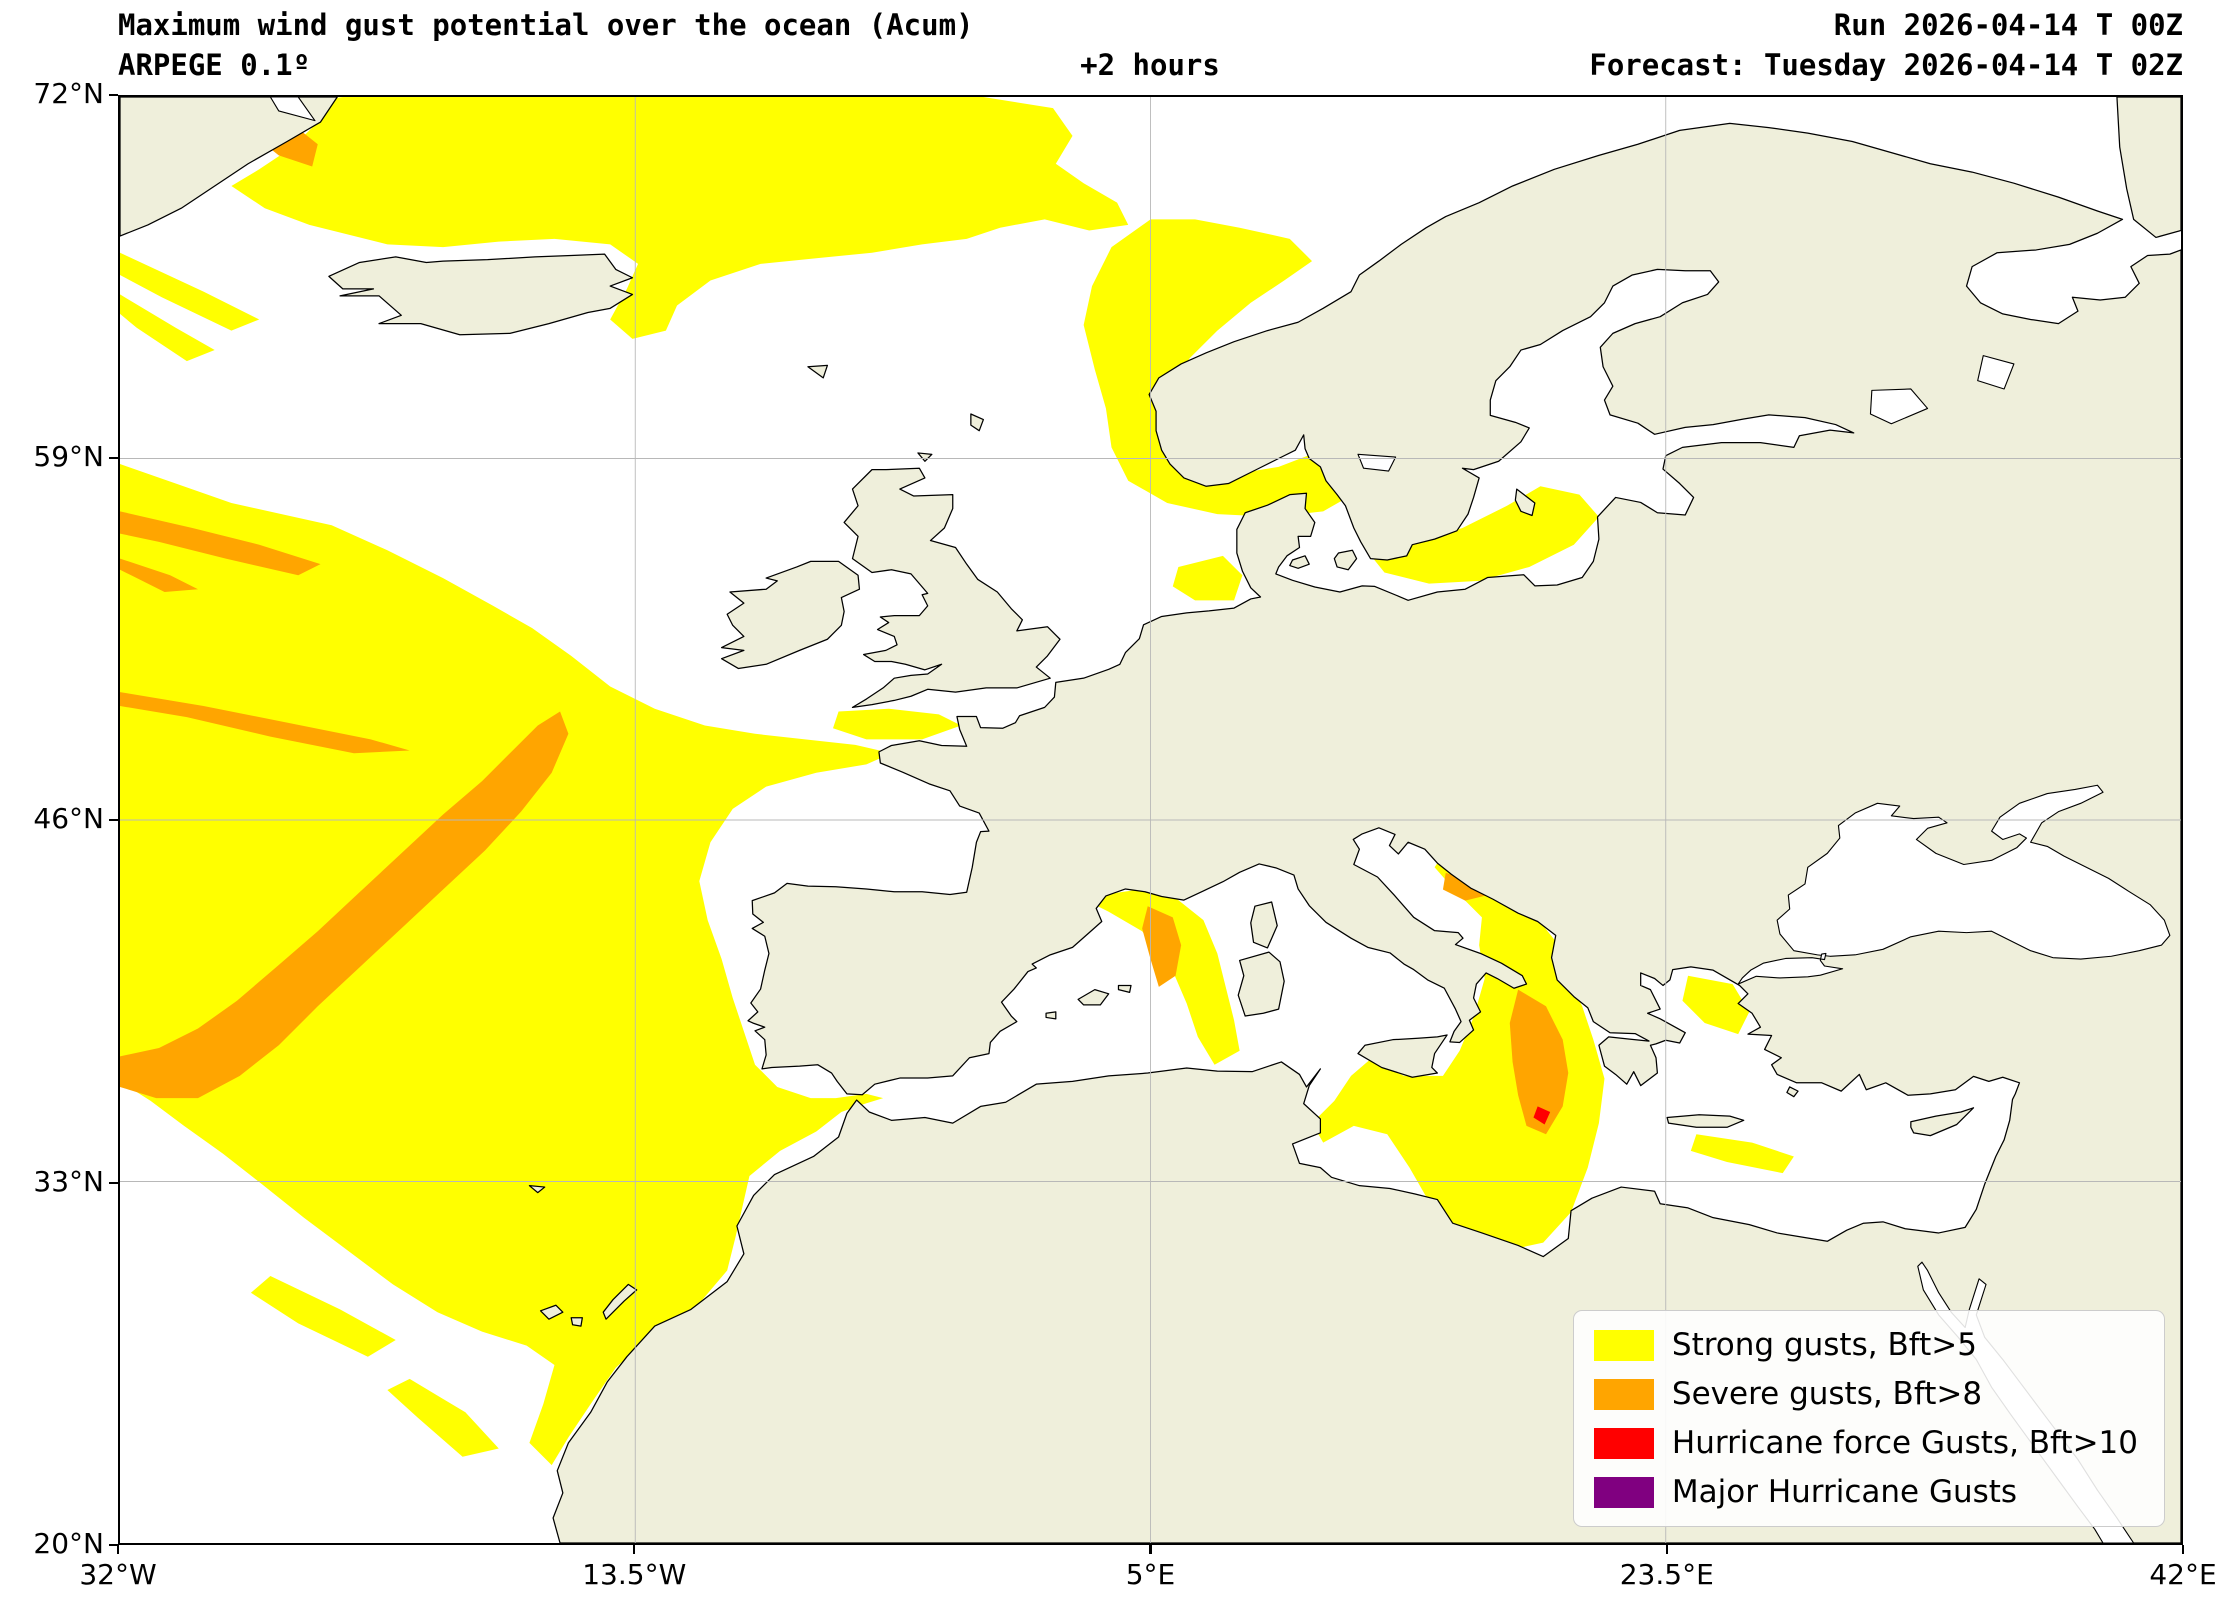  I want to click on land-ibiza, so click(1051, 1015).